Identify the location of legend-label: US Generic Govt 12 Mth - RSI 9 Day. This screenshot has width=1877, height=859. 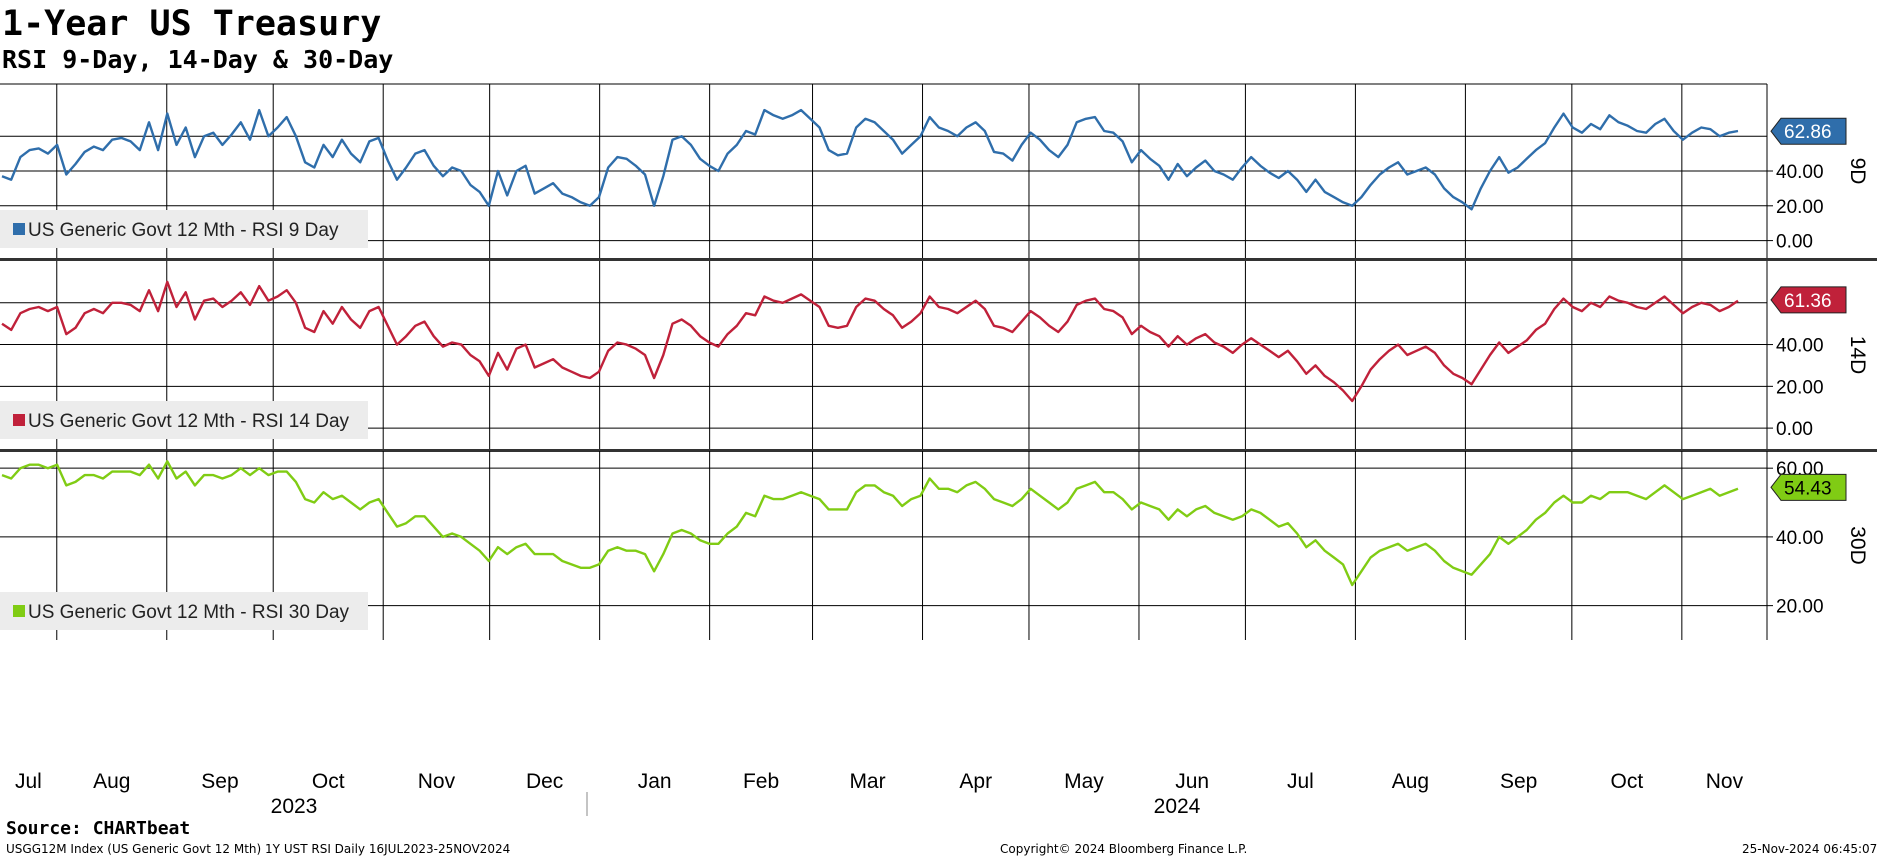
(183, 230).